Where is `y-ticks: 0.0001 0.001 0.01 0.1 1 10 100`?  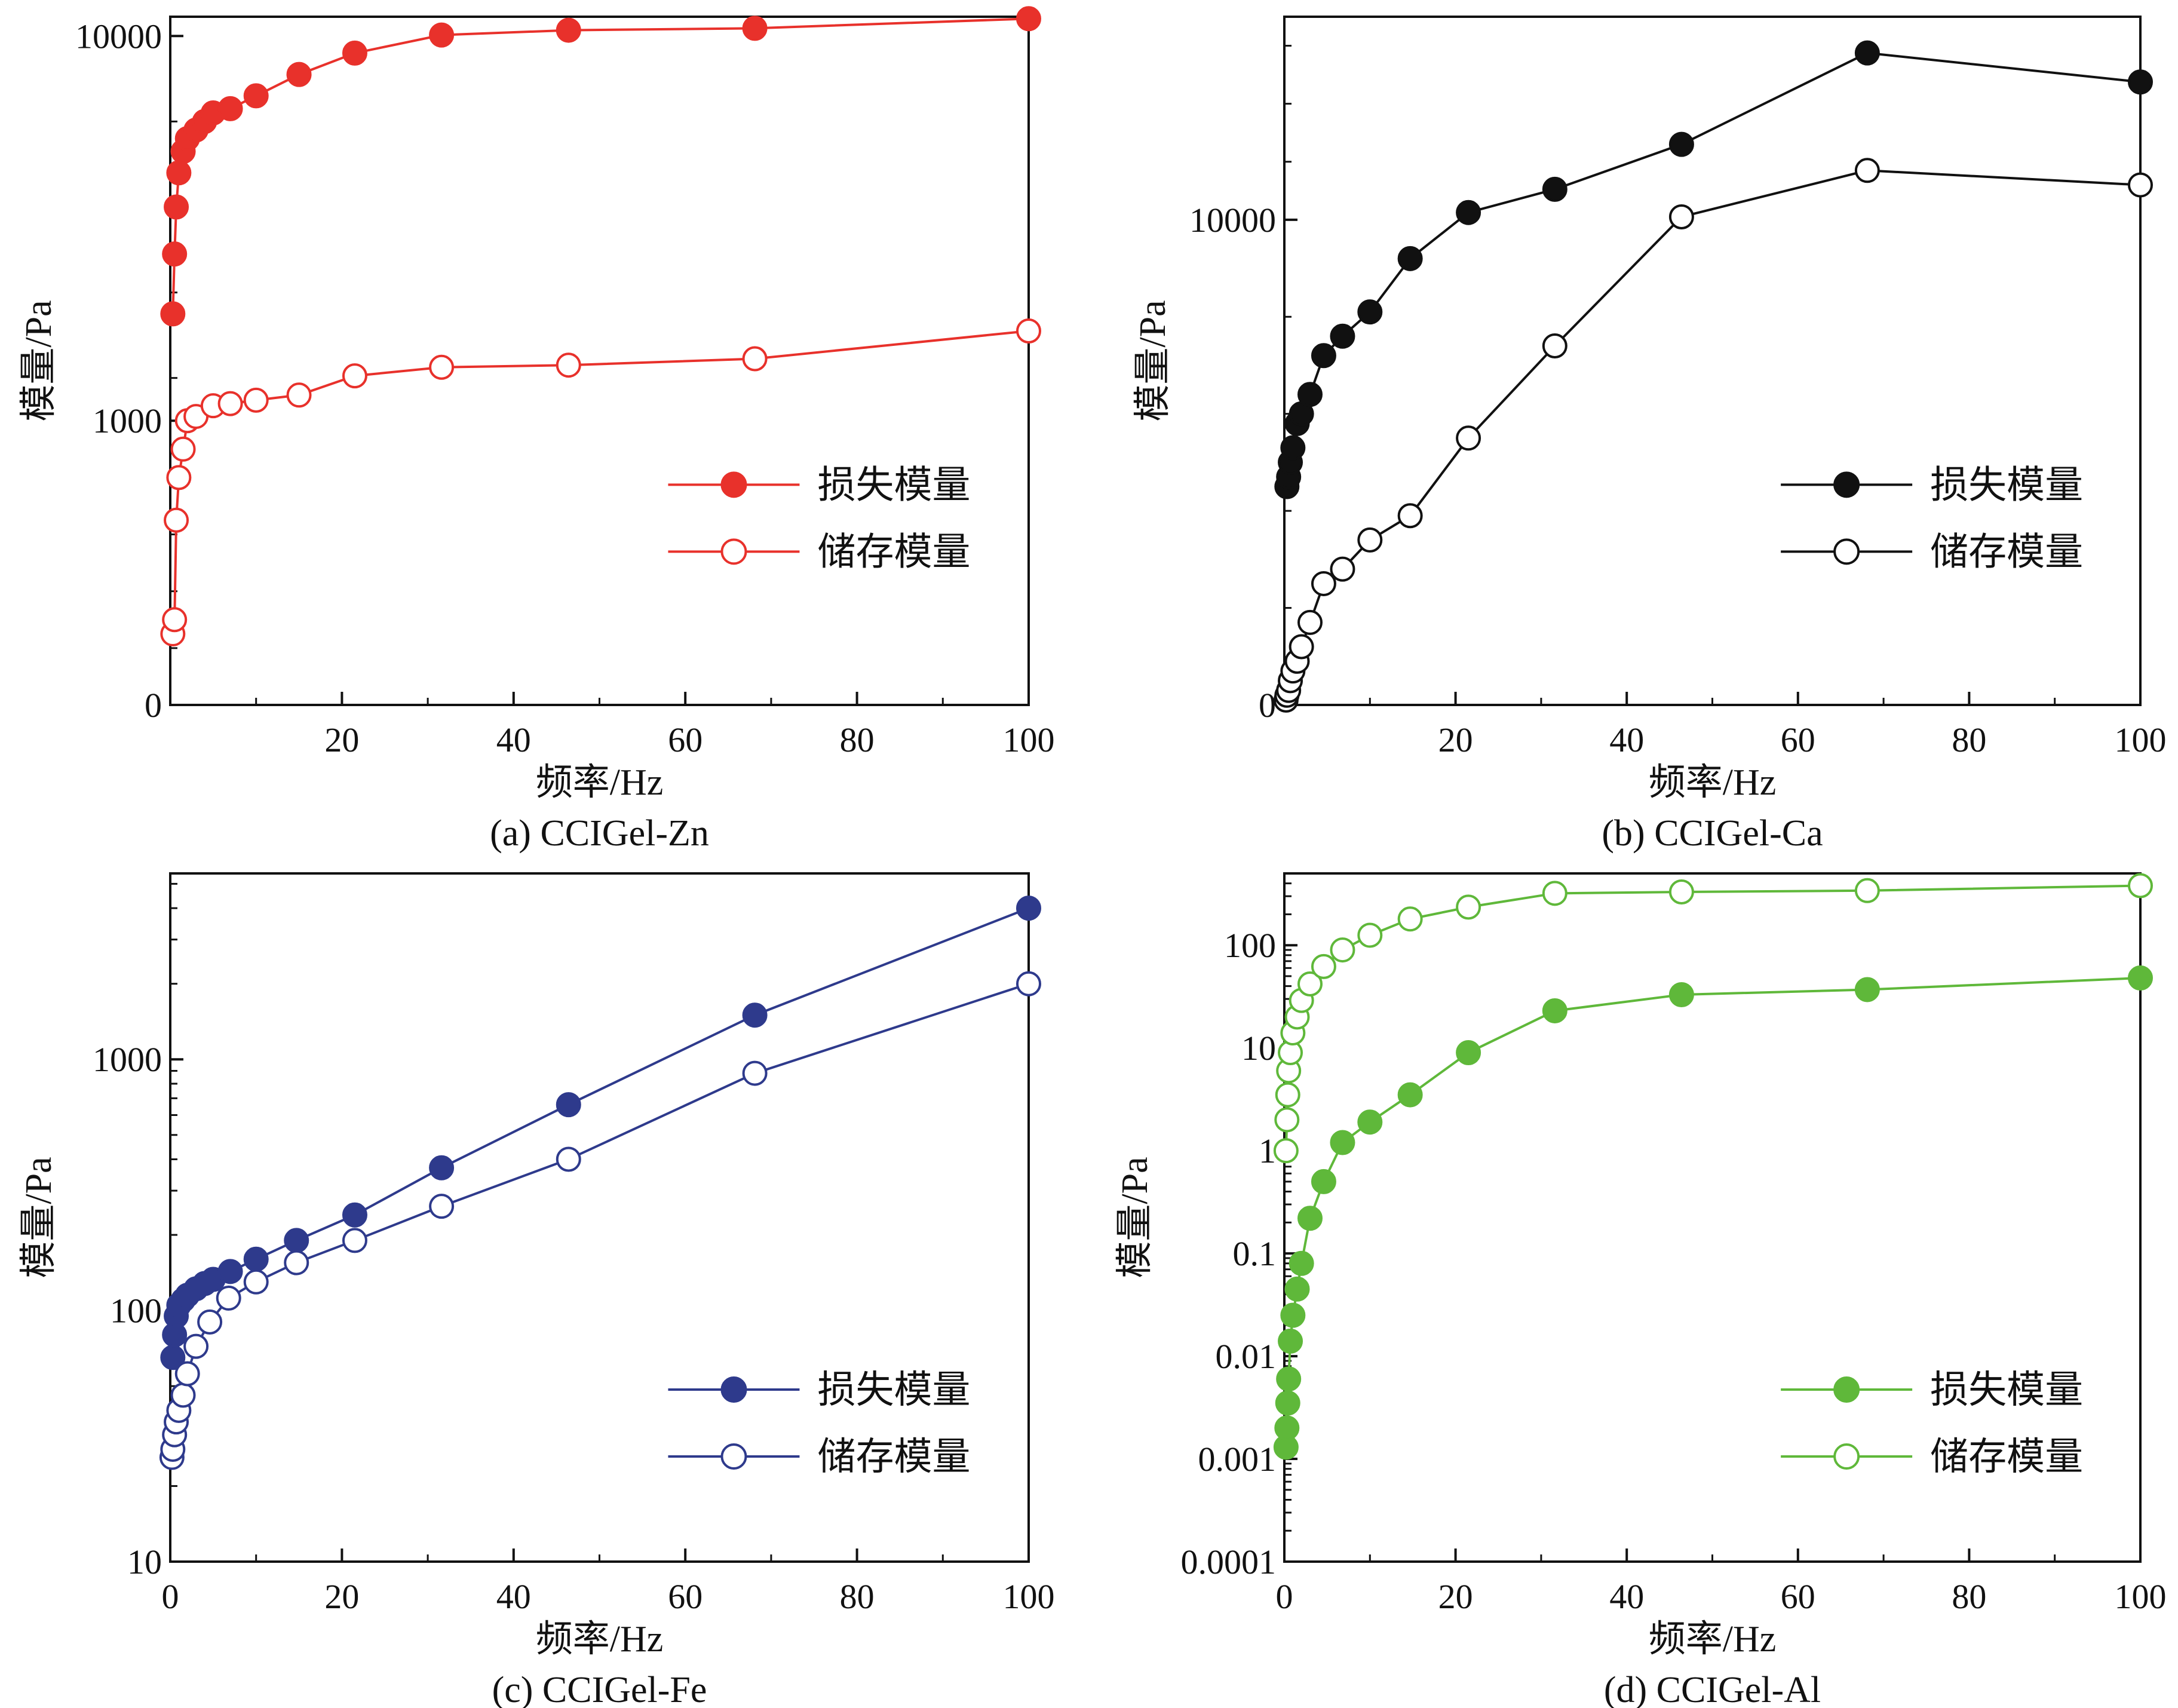 y-ticks: 0.0001 0.001 0.01 0.1 1 10 100 is located at coordinates (1239, 1227).